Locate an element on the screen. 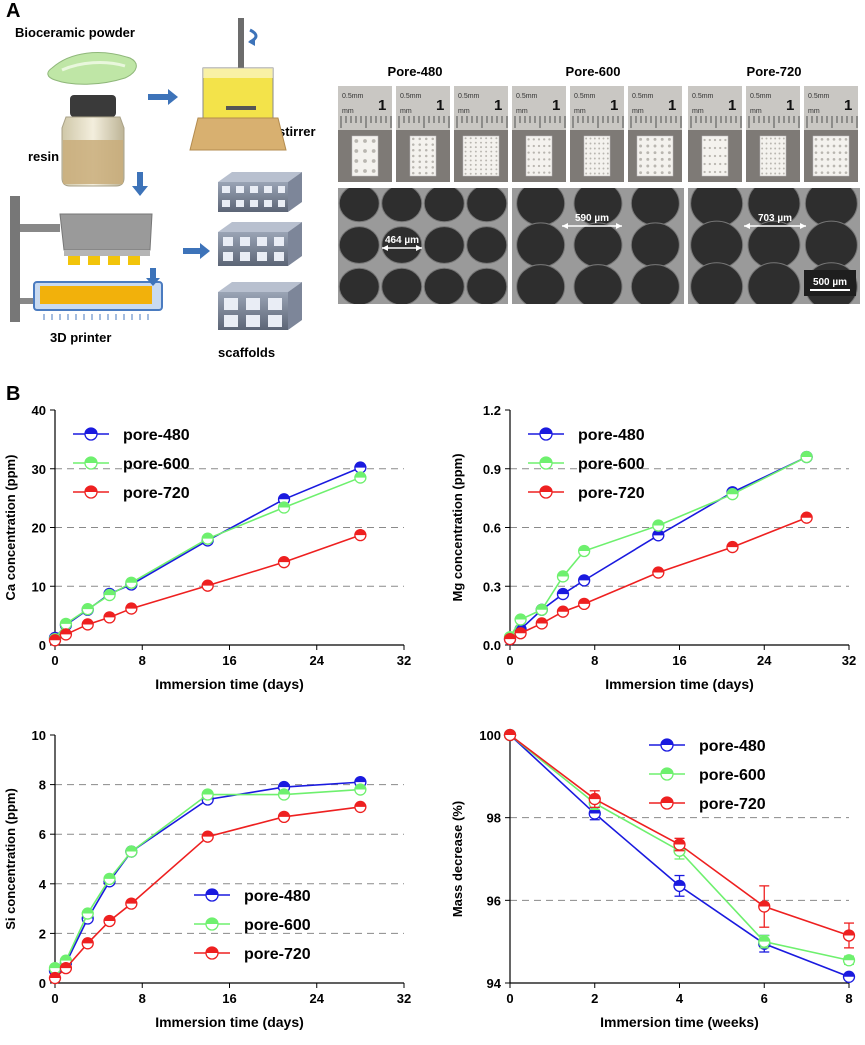  scale-bar-label: 500 µm is located at coordinates (830, 282).